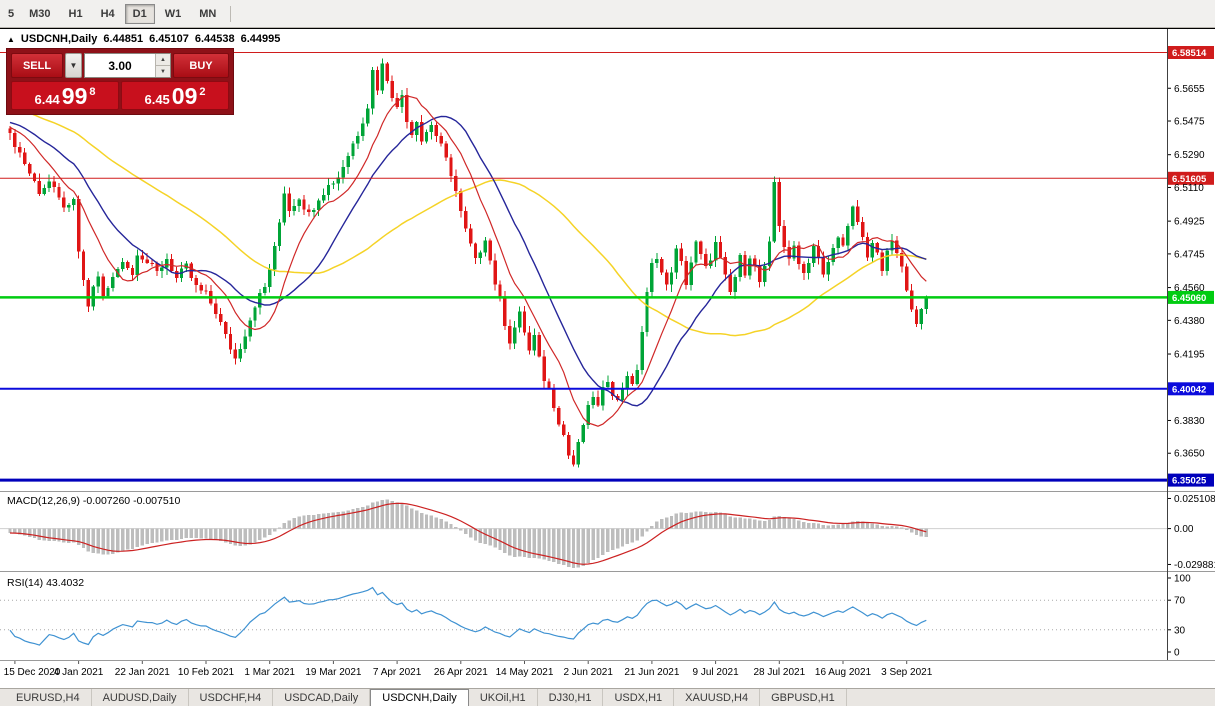 This screenshot has height=706, width=1215. Describe the element at coordinates (1189, 454) in the screenshot. I see `svg-text: 6.3650` at that location.